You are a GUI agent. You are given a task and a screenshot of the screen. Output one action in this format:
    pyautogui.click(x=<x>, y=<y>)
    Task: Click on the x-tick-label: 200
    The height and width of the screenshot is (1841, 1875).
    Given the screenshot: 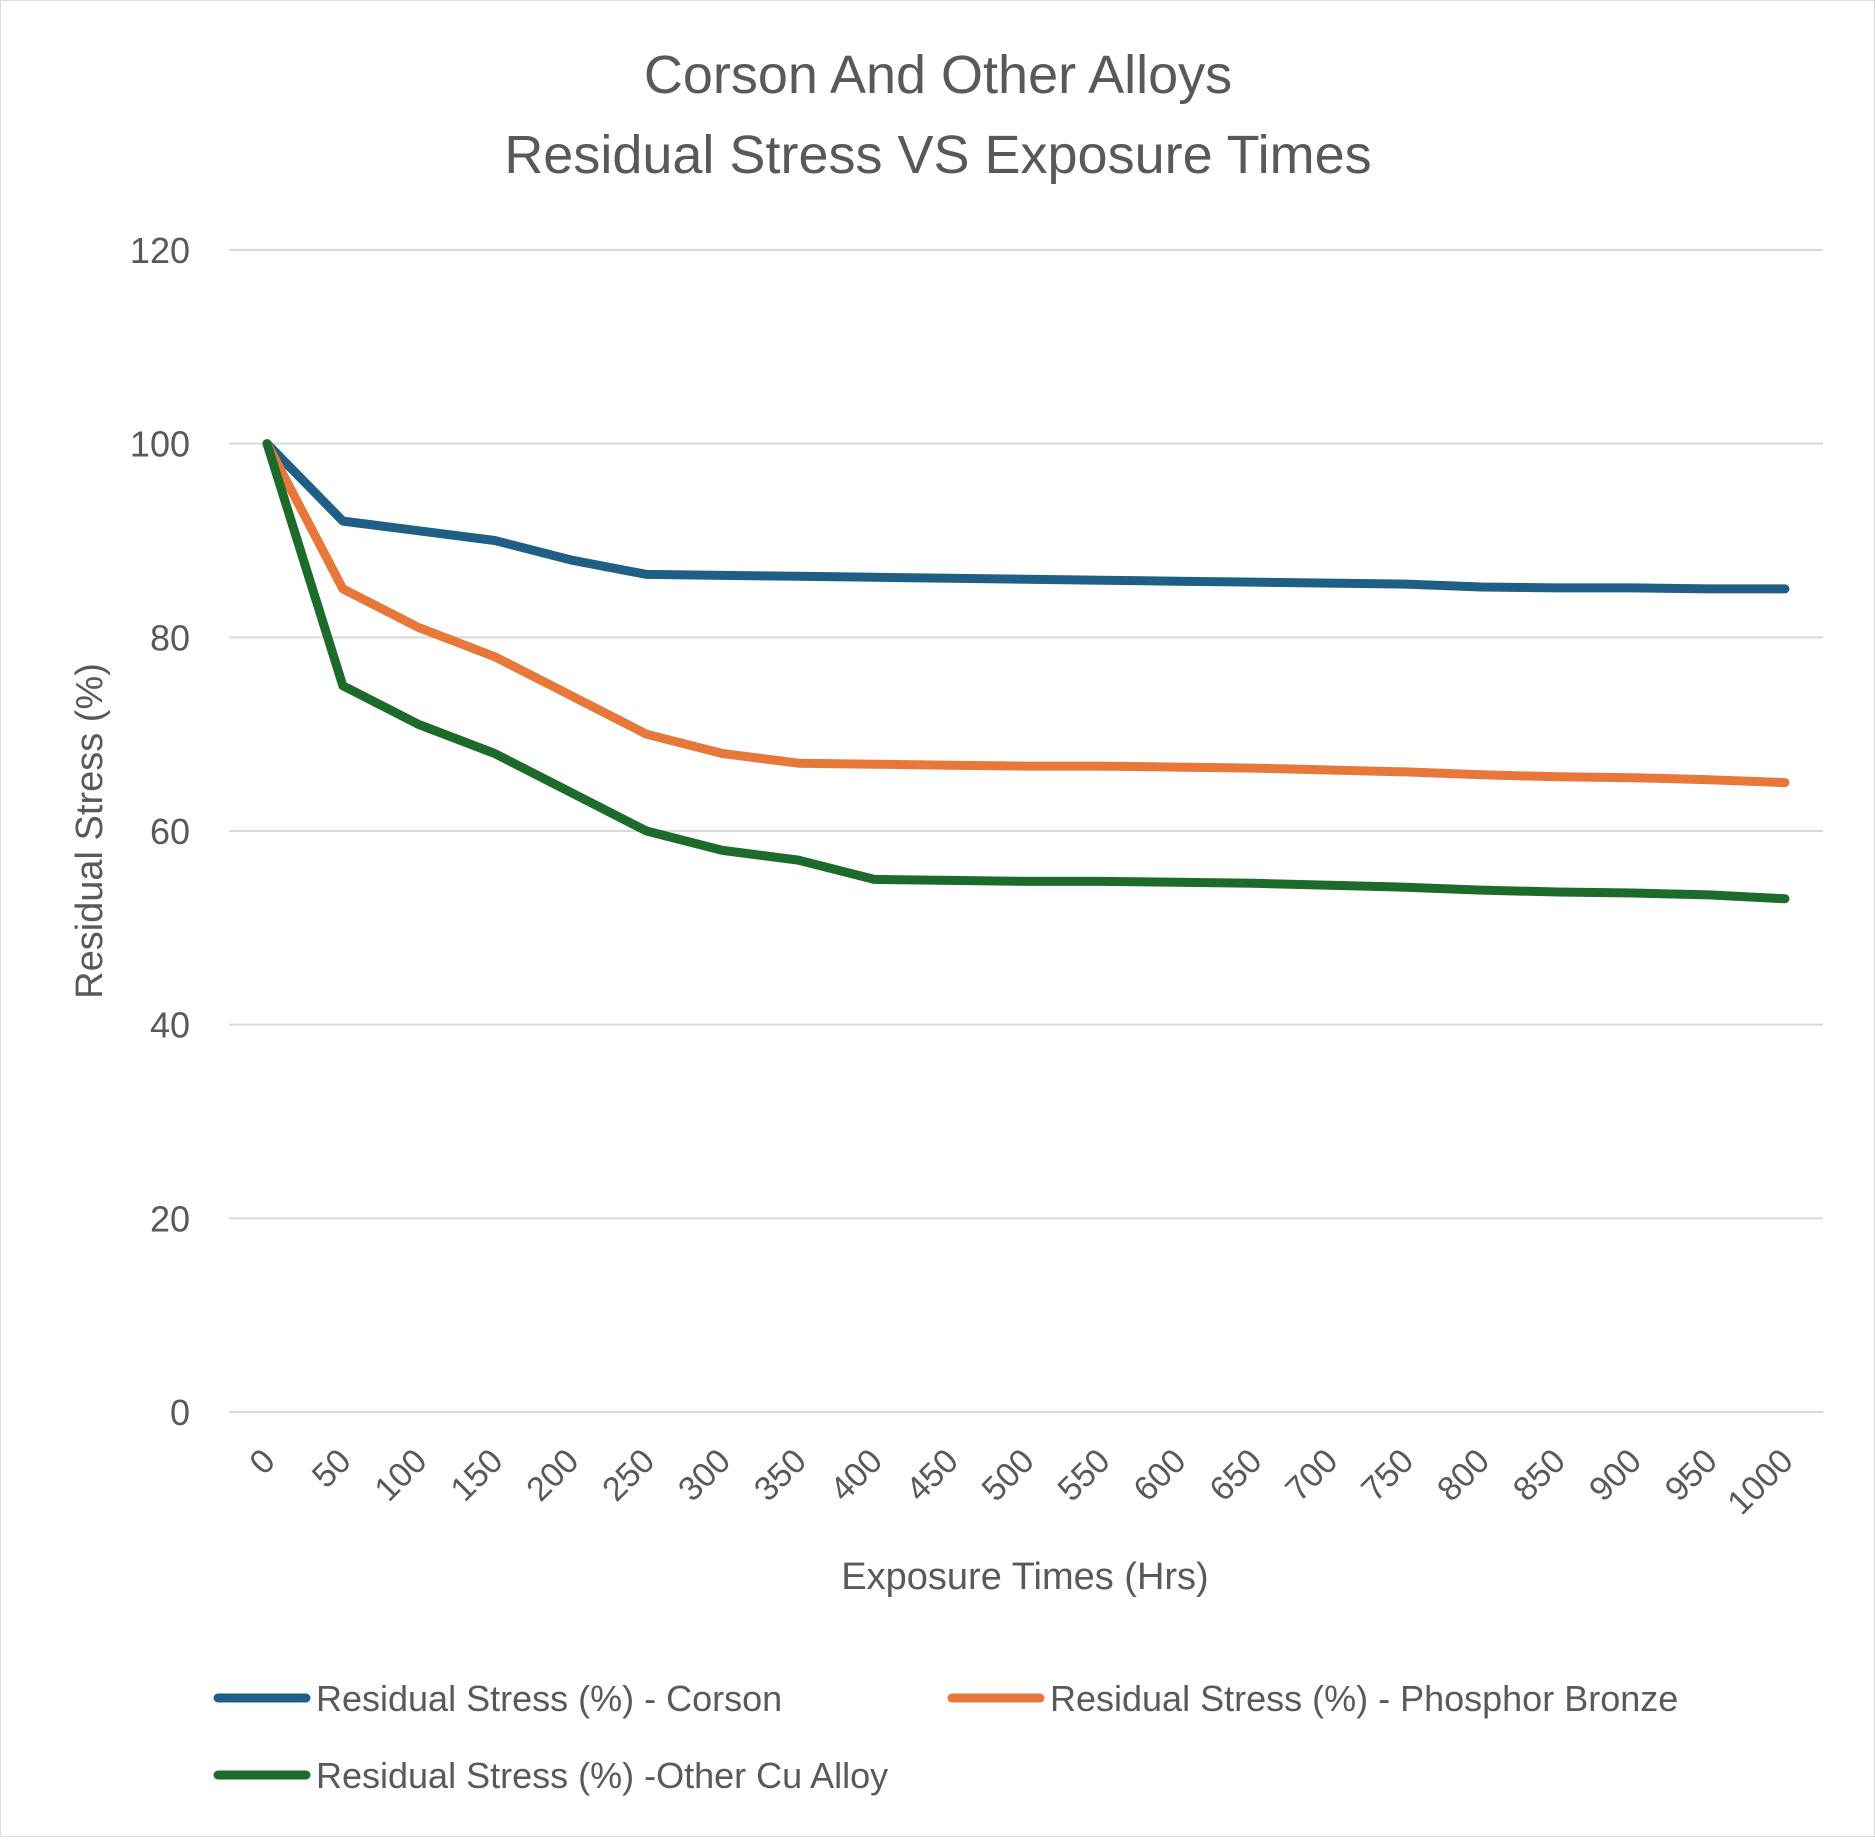 What is the action you would take?
    pyautogui.click(x=552, y=1475)
    